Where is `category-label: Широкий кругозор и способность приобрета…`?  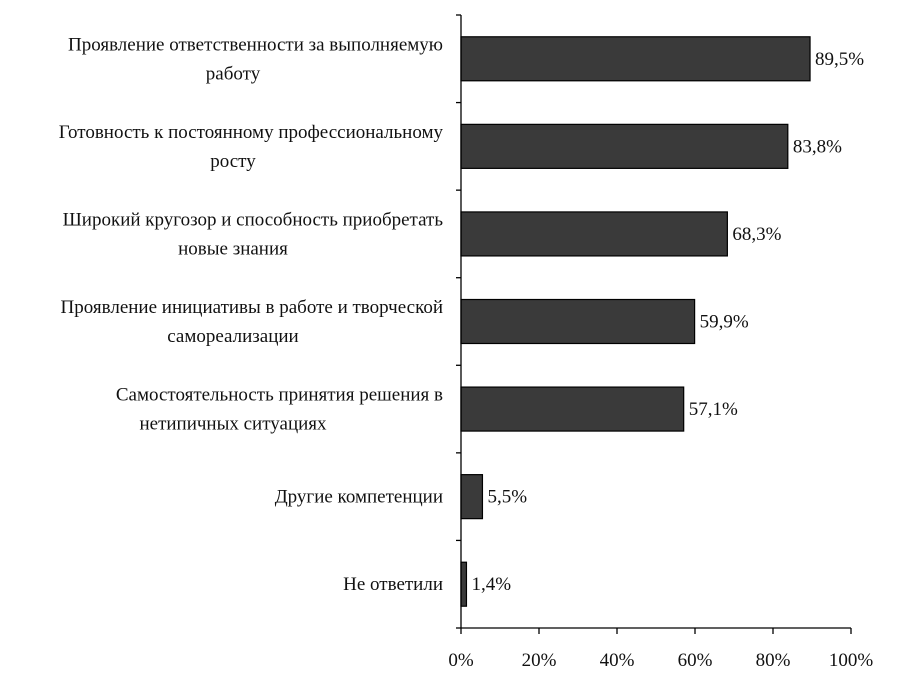
category-label: Широкий кругозор и способность приобрета… is located at coordinates (253, 219).